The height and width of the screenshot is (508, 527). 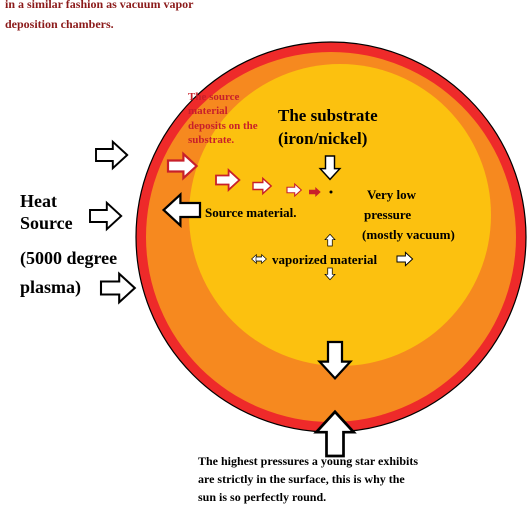 What do you see at coordinates (208, 111) in the screenshot?
I see `note-line: material` at bounding box center [208, 111].